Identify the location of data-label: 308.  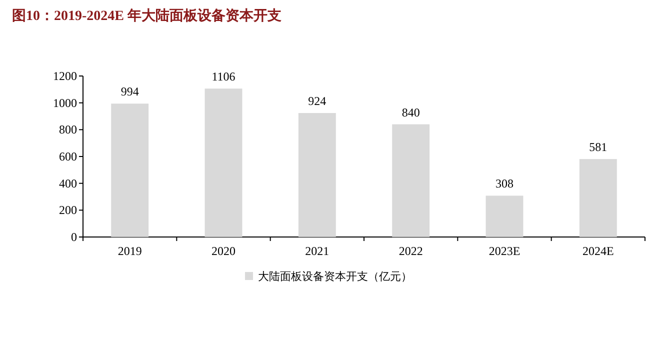
(505, 183).